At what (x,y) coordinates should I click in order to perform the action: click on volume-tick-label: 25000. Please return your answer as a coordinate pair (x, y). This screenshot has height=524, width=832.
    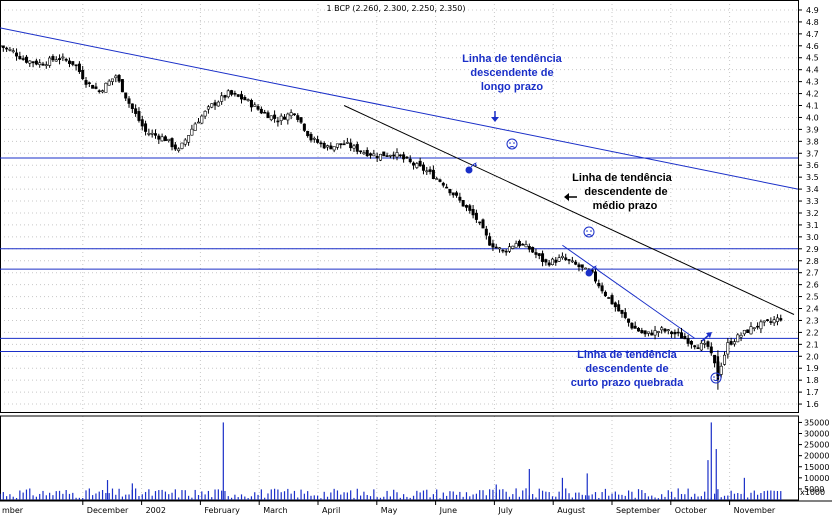
    Looking at the image, I should click on (816, 445).